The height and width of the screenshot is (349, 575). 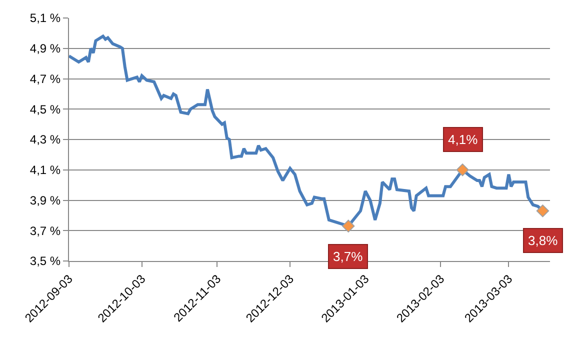 I want to click on annotation: 3,7%, so click(x=348, y=256).